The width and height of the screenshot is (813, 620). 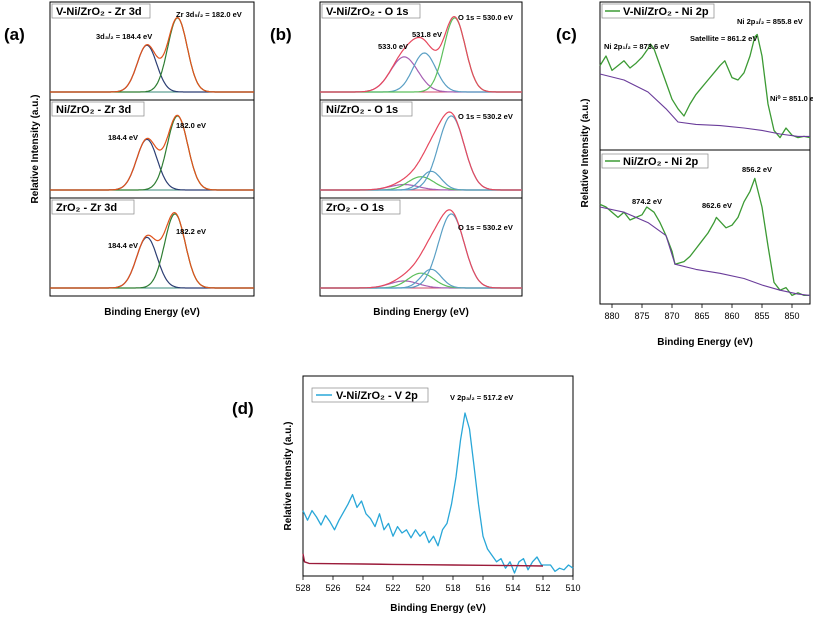 I want to click on envelope-a1, so click(x=152, y=55).